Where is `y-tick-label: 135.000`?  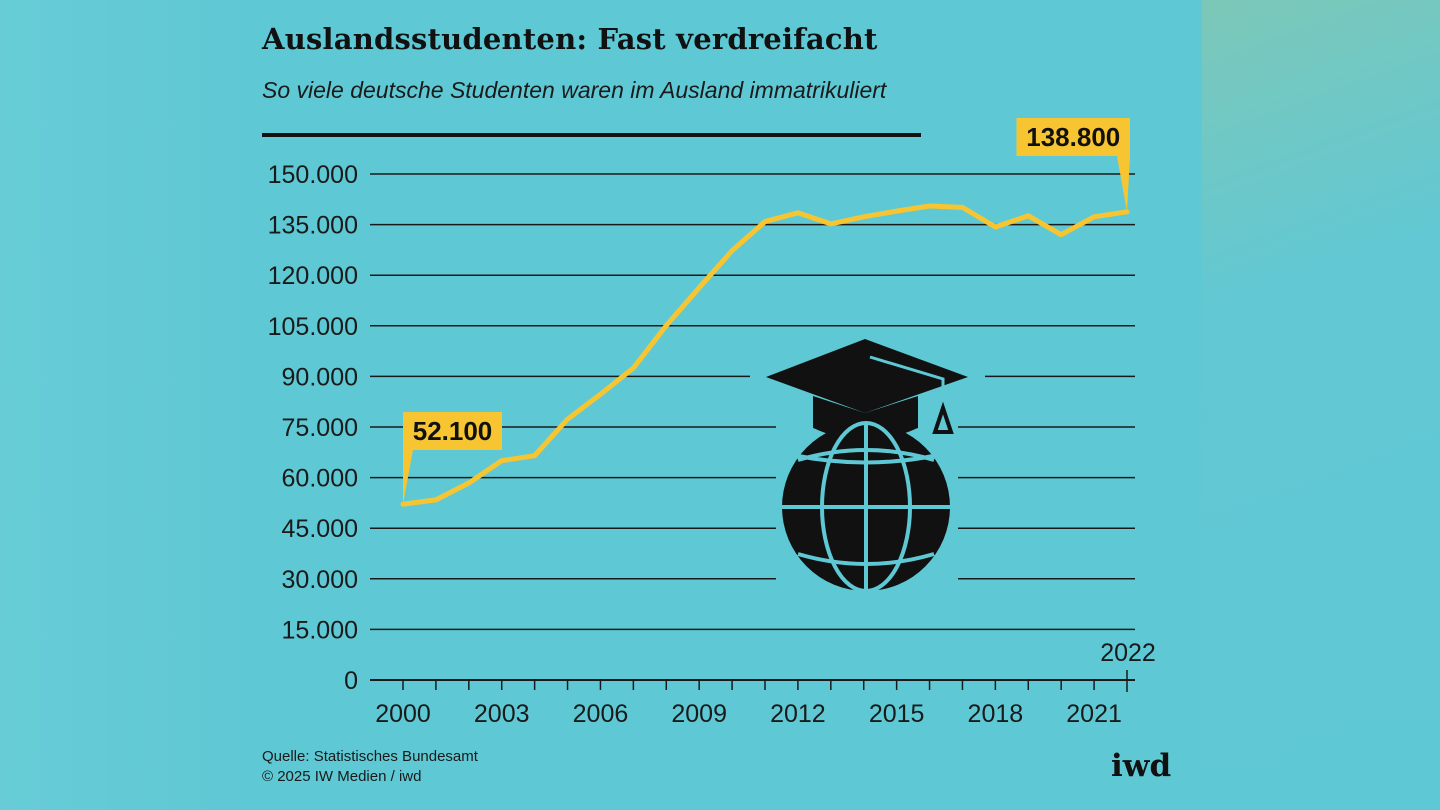
y-tick-label: 135.000 is located at coordinates (313, 226).